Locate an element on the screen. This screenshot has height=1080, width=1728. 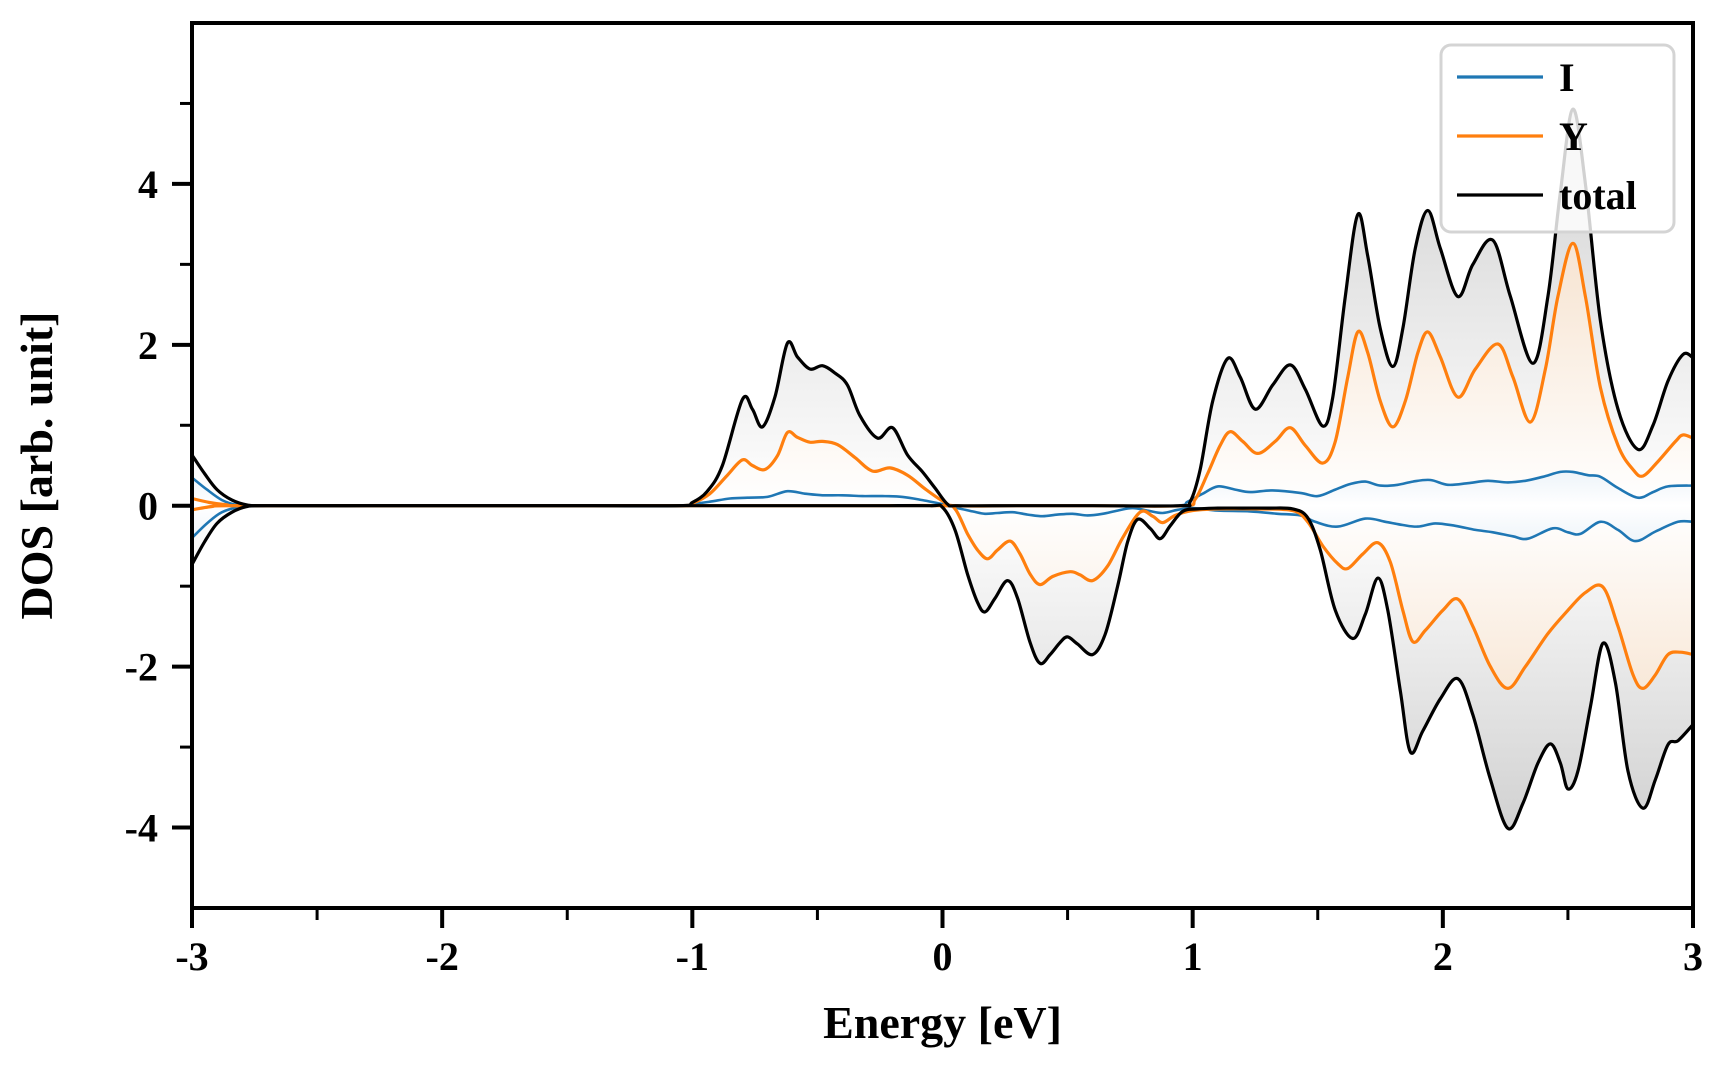
x-axis-label: Energy [eV] is located at coordinates (942, 1022).